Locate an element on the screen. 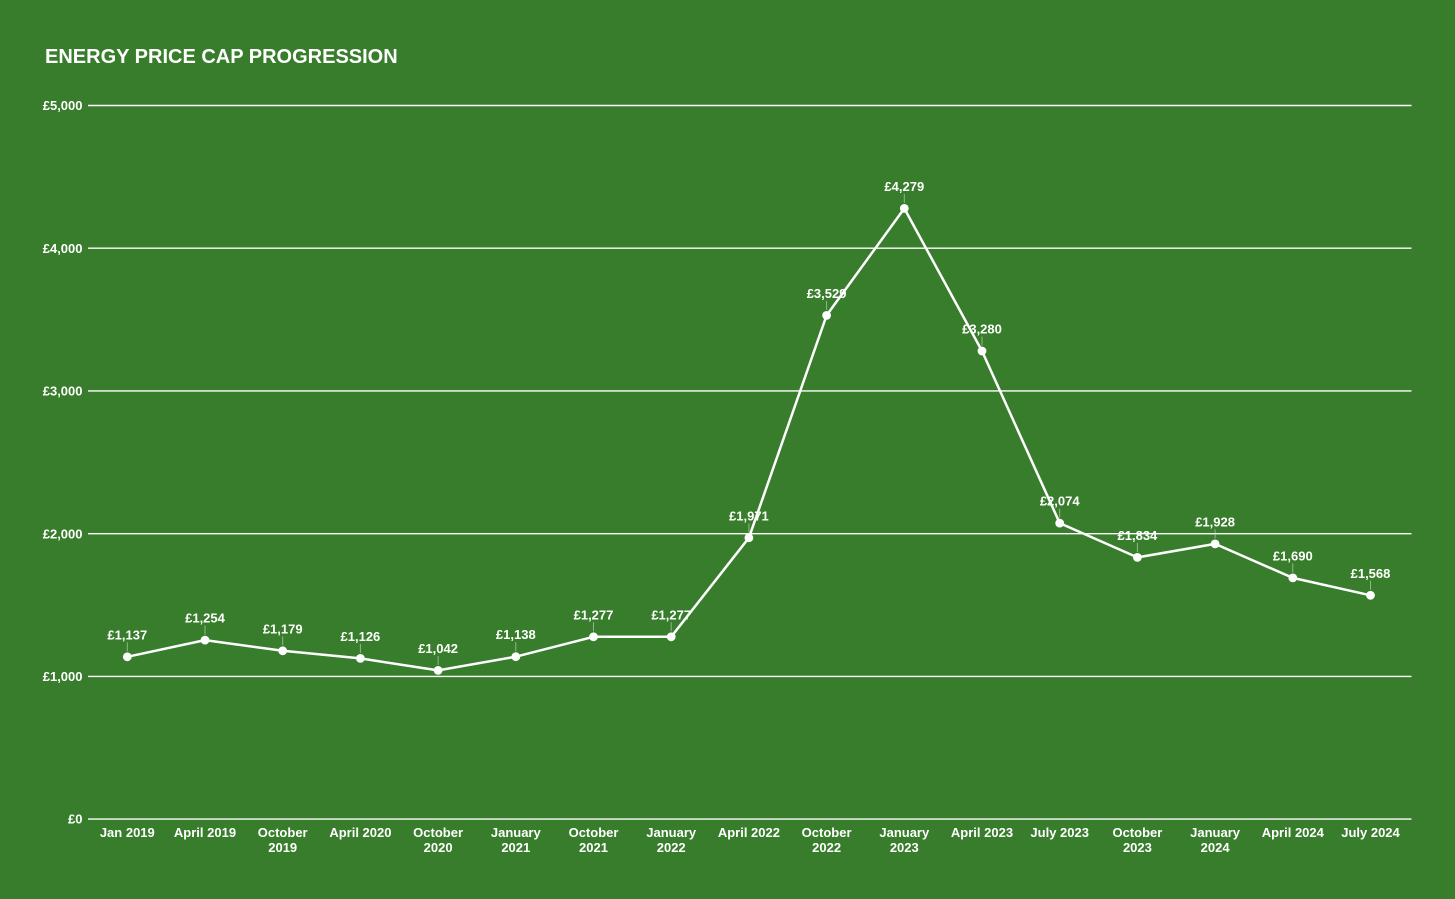 The height and width of the screenshot is (899, 1455). svg-text: £1,928 is located at coordinates (1215, 521).